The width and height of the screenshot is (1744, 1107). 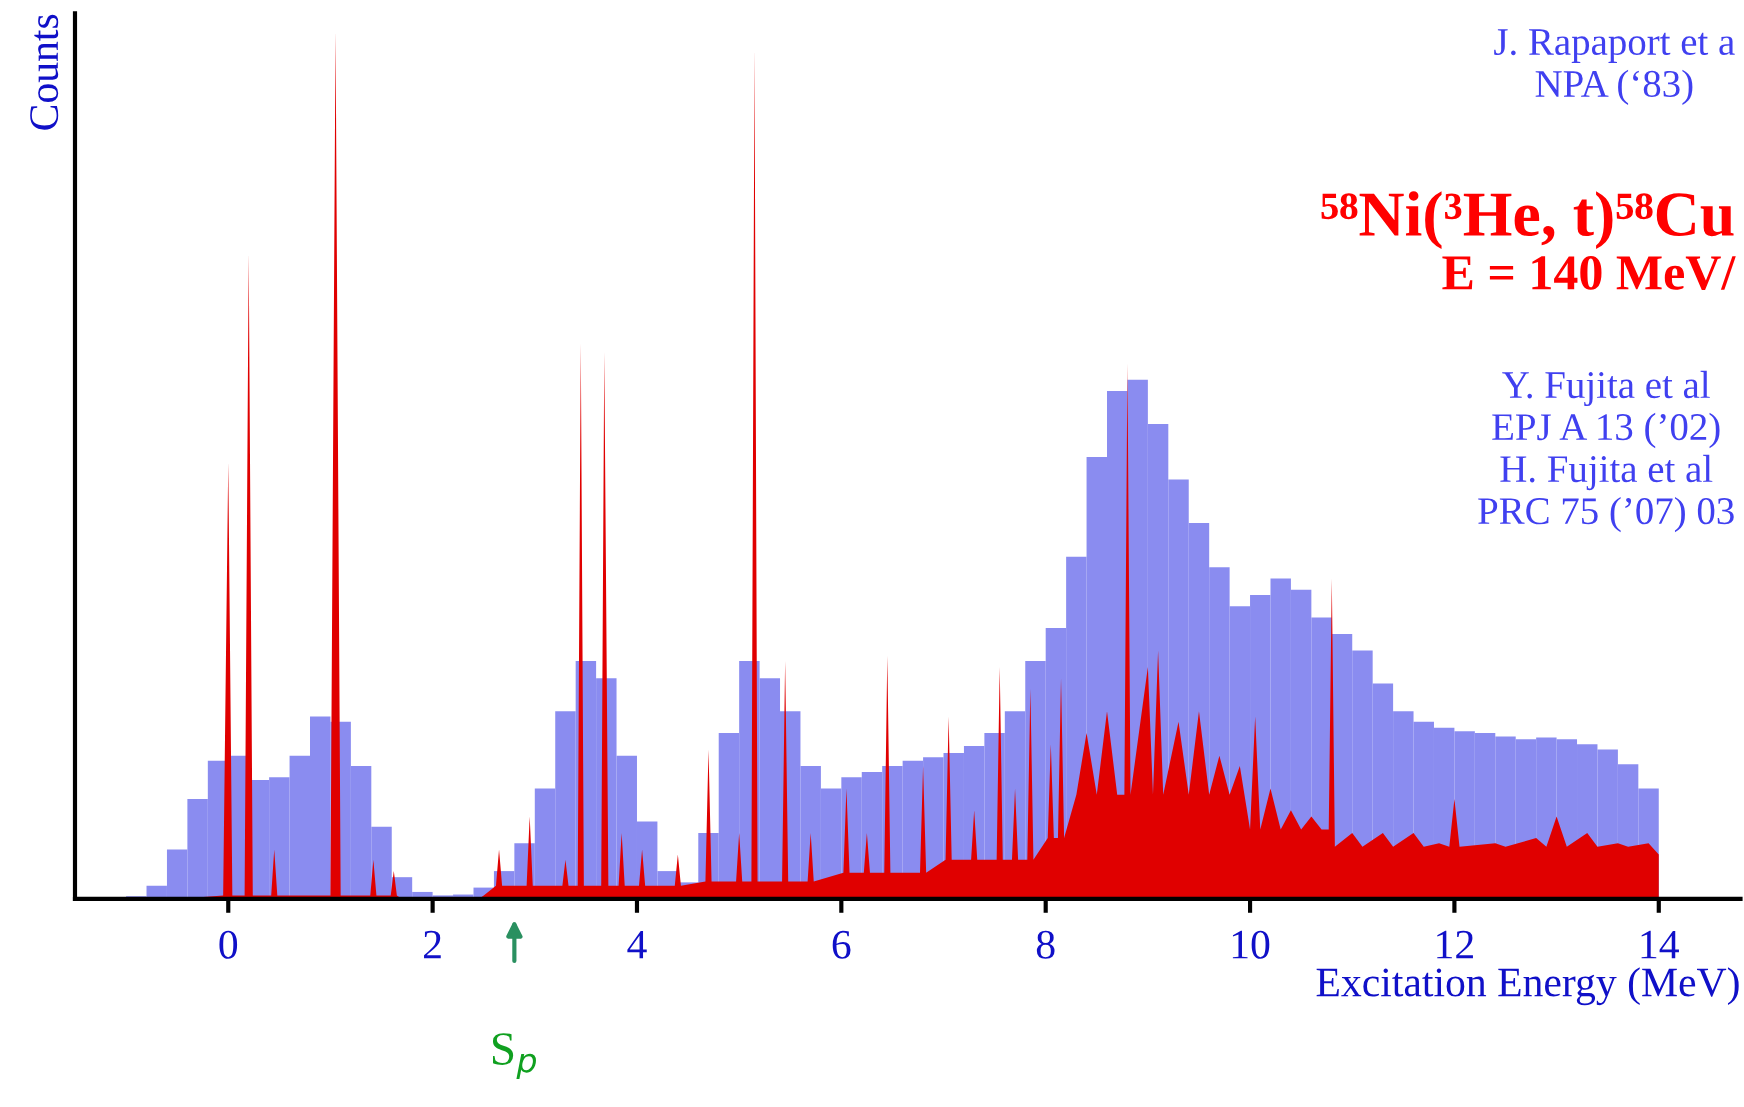 I want to click on x-tick-label: 4, so click(x=637, y=944).